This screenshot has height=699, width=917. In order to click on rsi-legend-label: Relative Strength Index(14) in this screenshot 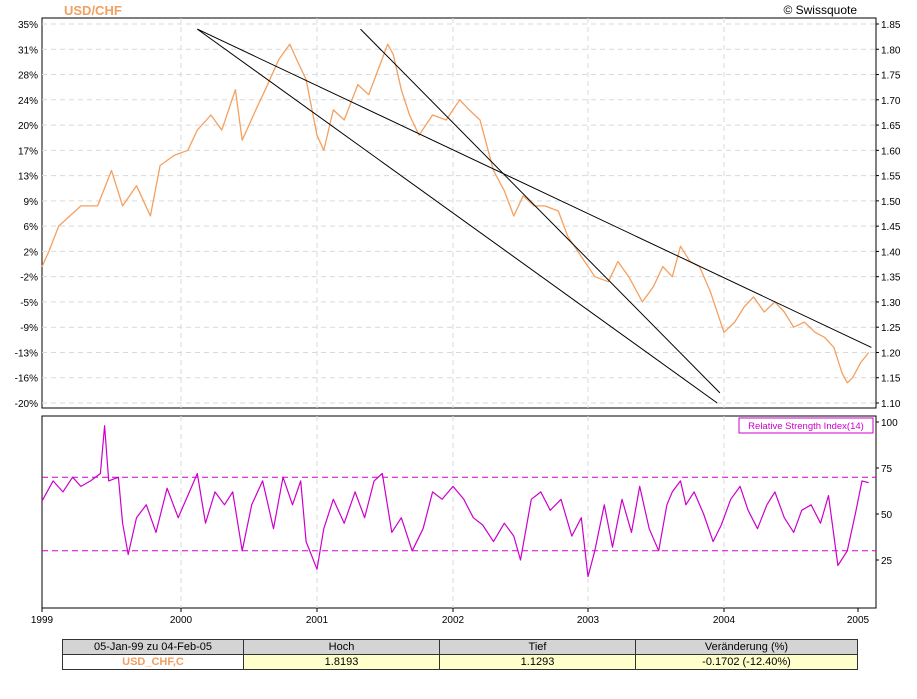, I will do `click(806, 426)`.